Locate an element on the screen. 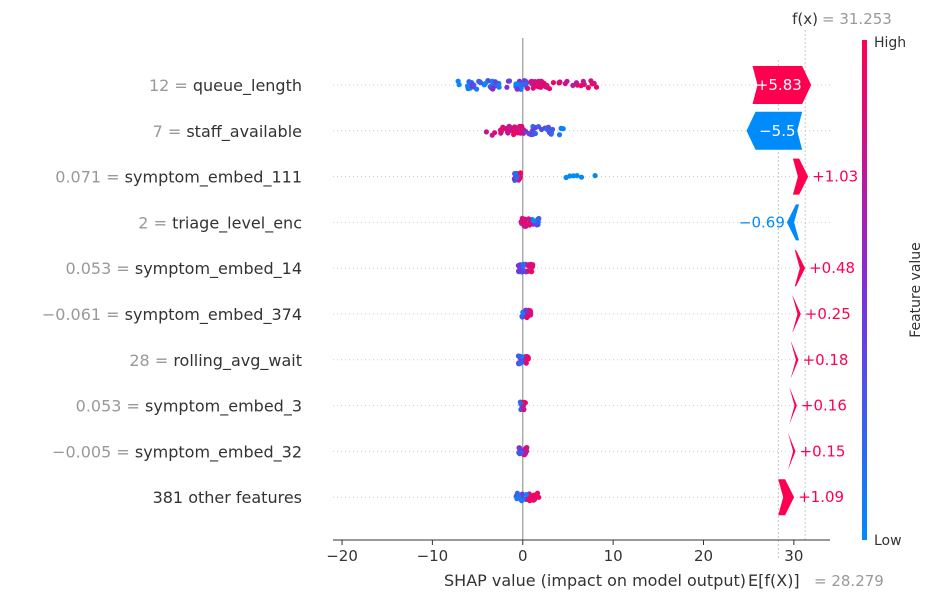 The image size is (936, 601). feature-label: −0.005 = symptom_embed_32 is located at coordinates (177, 452).